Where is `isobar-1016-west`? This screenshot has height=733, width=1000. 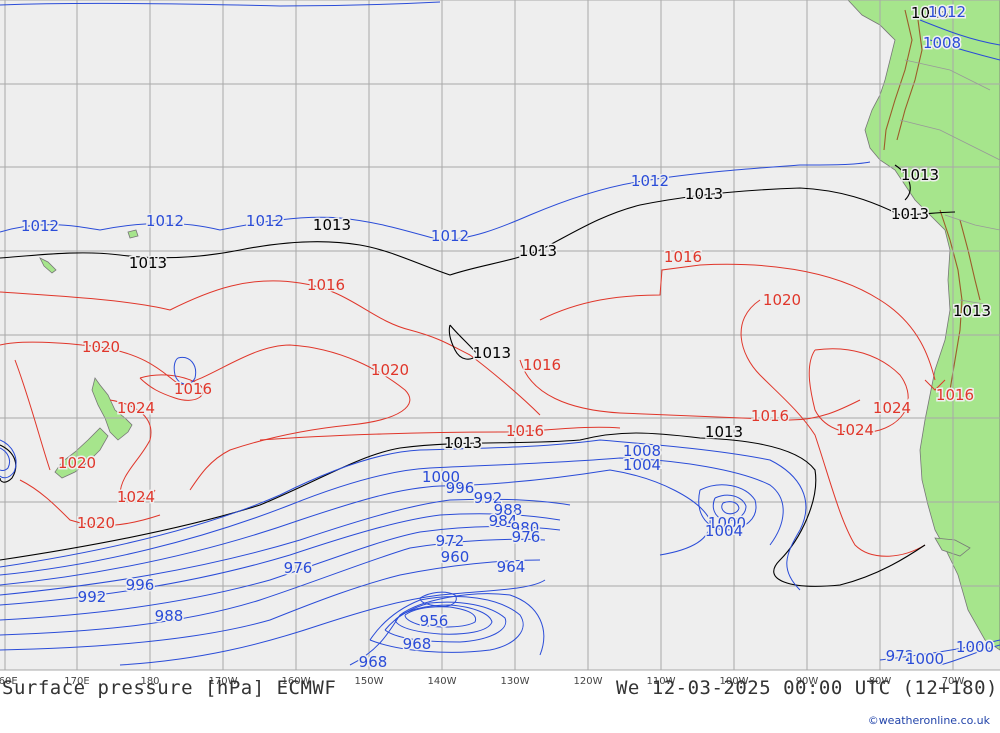 isobar-1016-west is located at coordinates (270, 348).